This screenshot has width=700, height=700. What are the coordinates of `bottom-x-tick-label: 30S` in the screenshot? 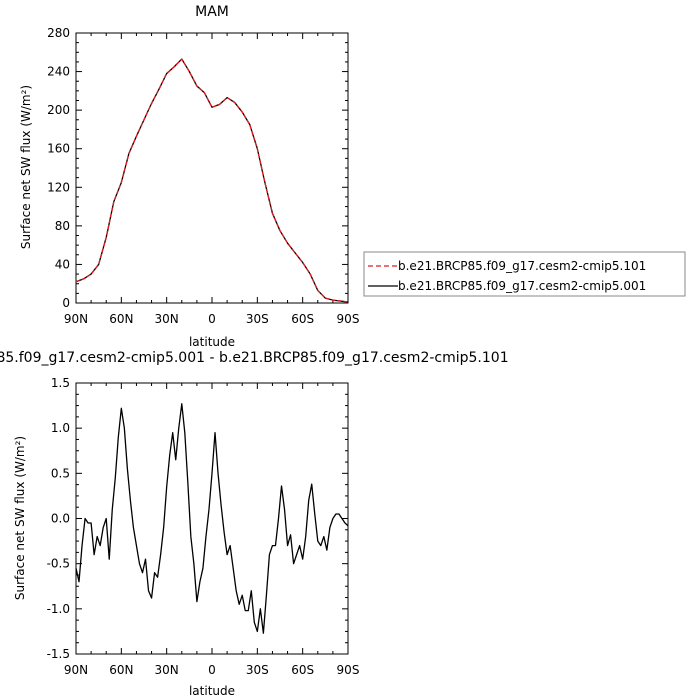 It's located at (257, 670).